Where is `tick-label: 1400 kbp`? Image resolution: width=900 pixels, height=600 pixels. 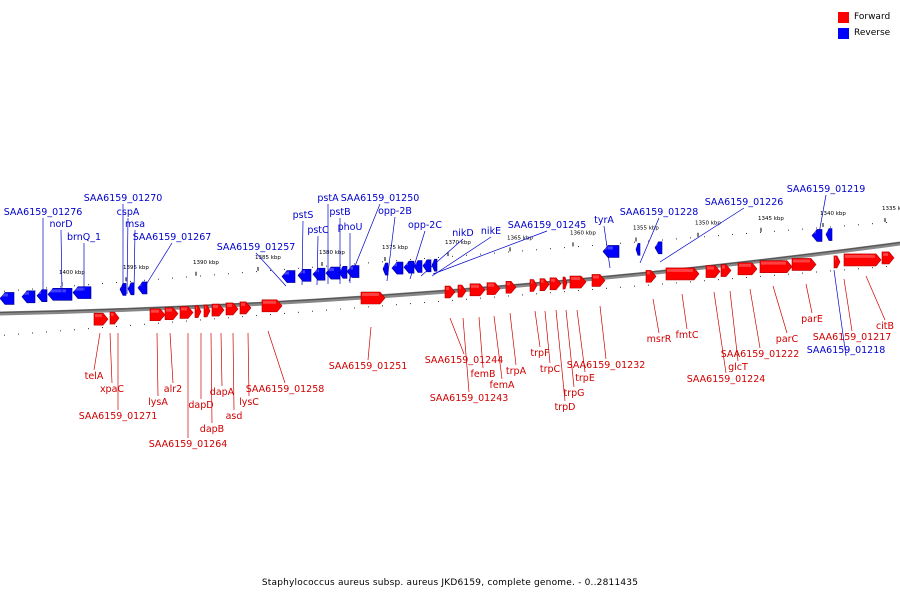 tick-label: 1400 kbp is located at coordinates (72, 273).